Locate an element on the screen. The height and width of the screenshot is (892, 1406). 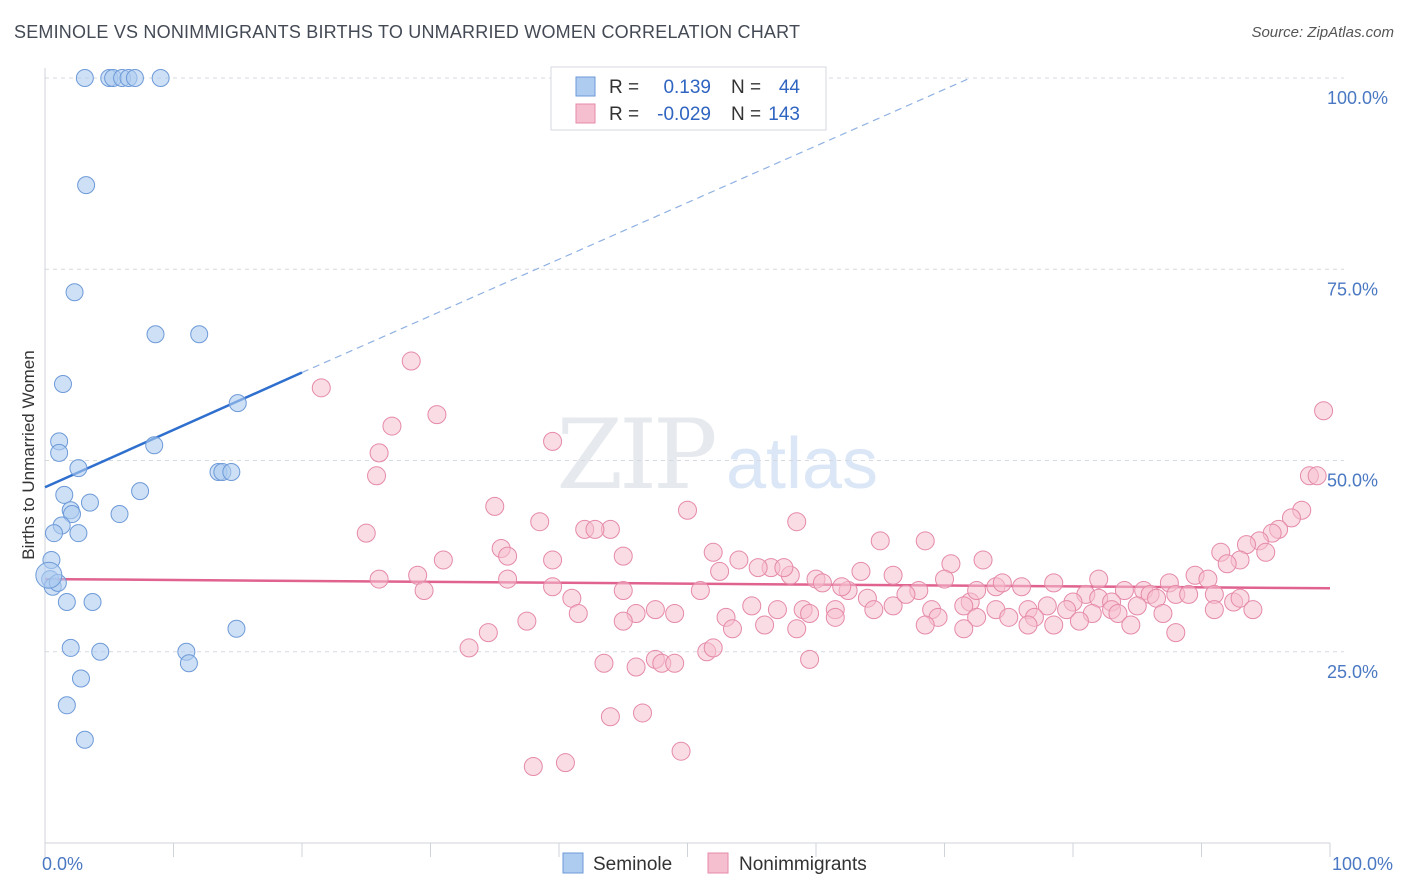
y-tick-label-25: 25.0% is located at coordinates (1352, 672).